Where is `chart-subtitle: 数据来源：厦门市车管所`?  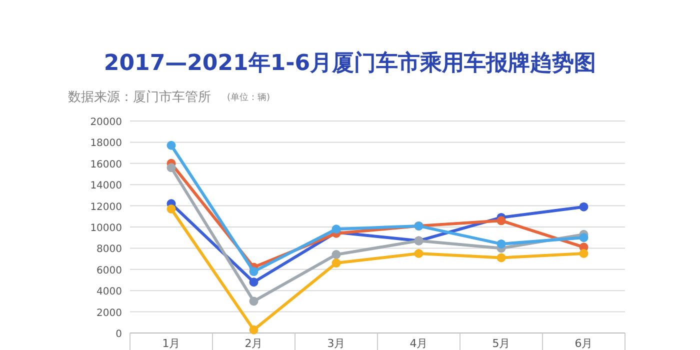
chart-subtitle: 数据来源：厦门市车管所 is located at coordinates (139, 97).